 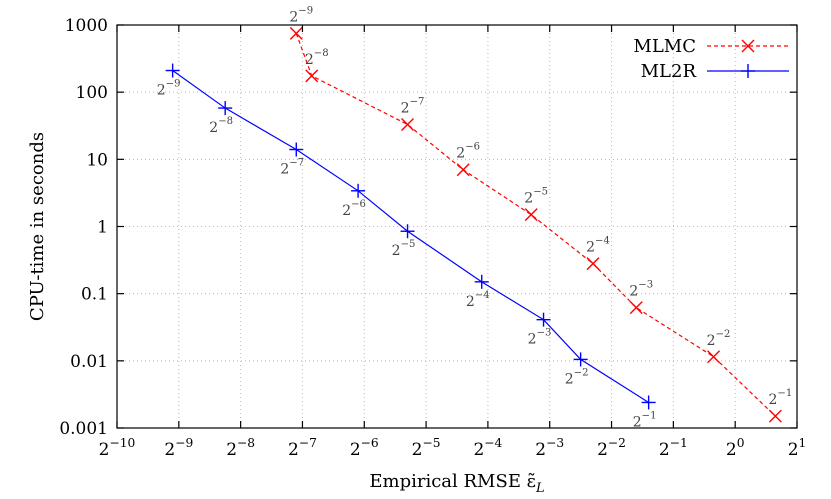 What do you see at coordinates (417, 102) in the screenshot?
I see `data-point-label-exponent: −7` at bounding box center [417, 102].